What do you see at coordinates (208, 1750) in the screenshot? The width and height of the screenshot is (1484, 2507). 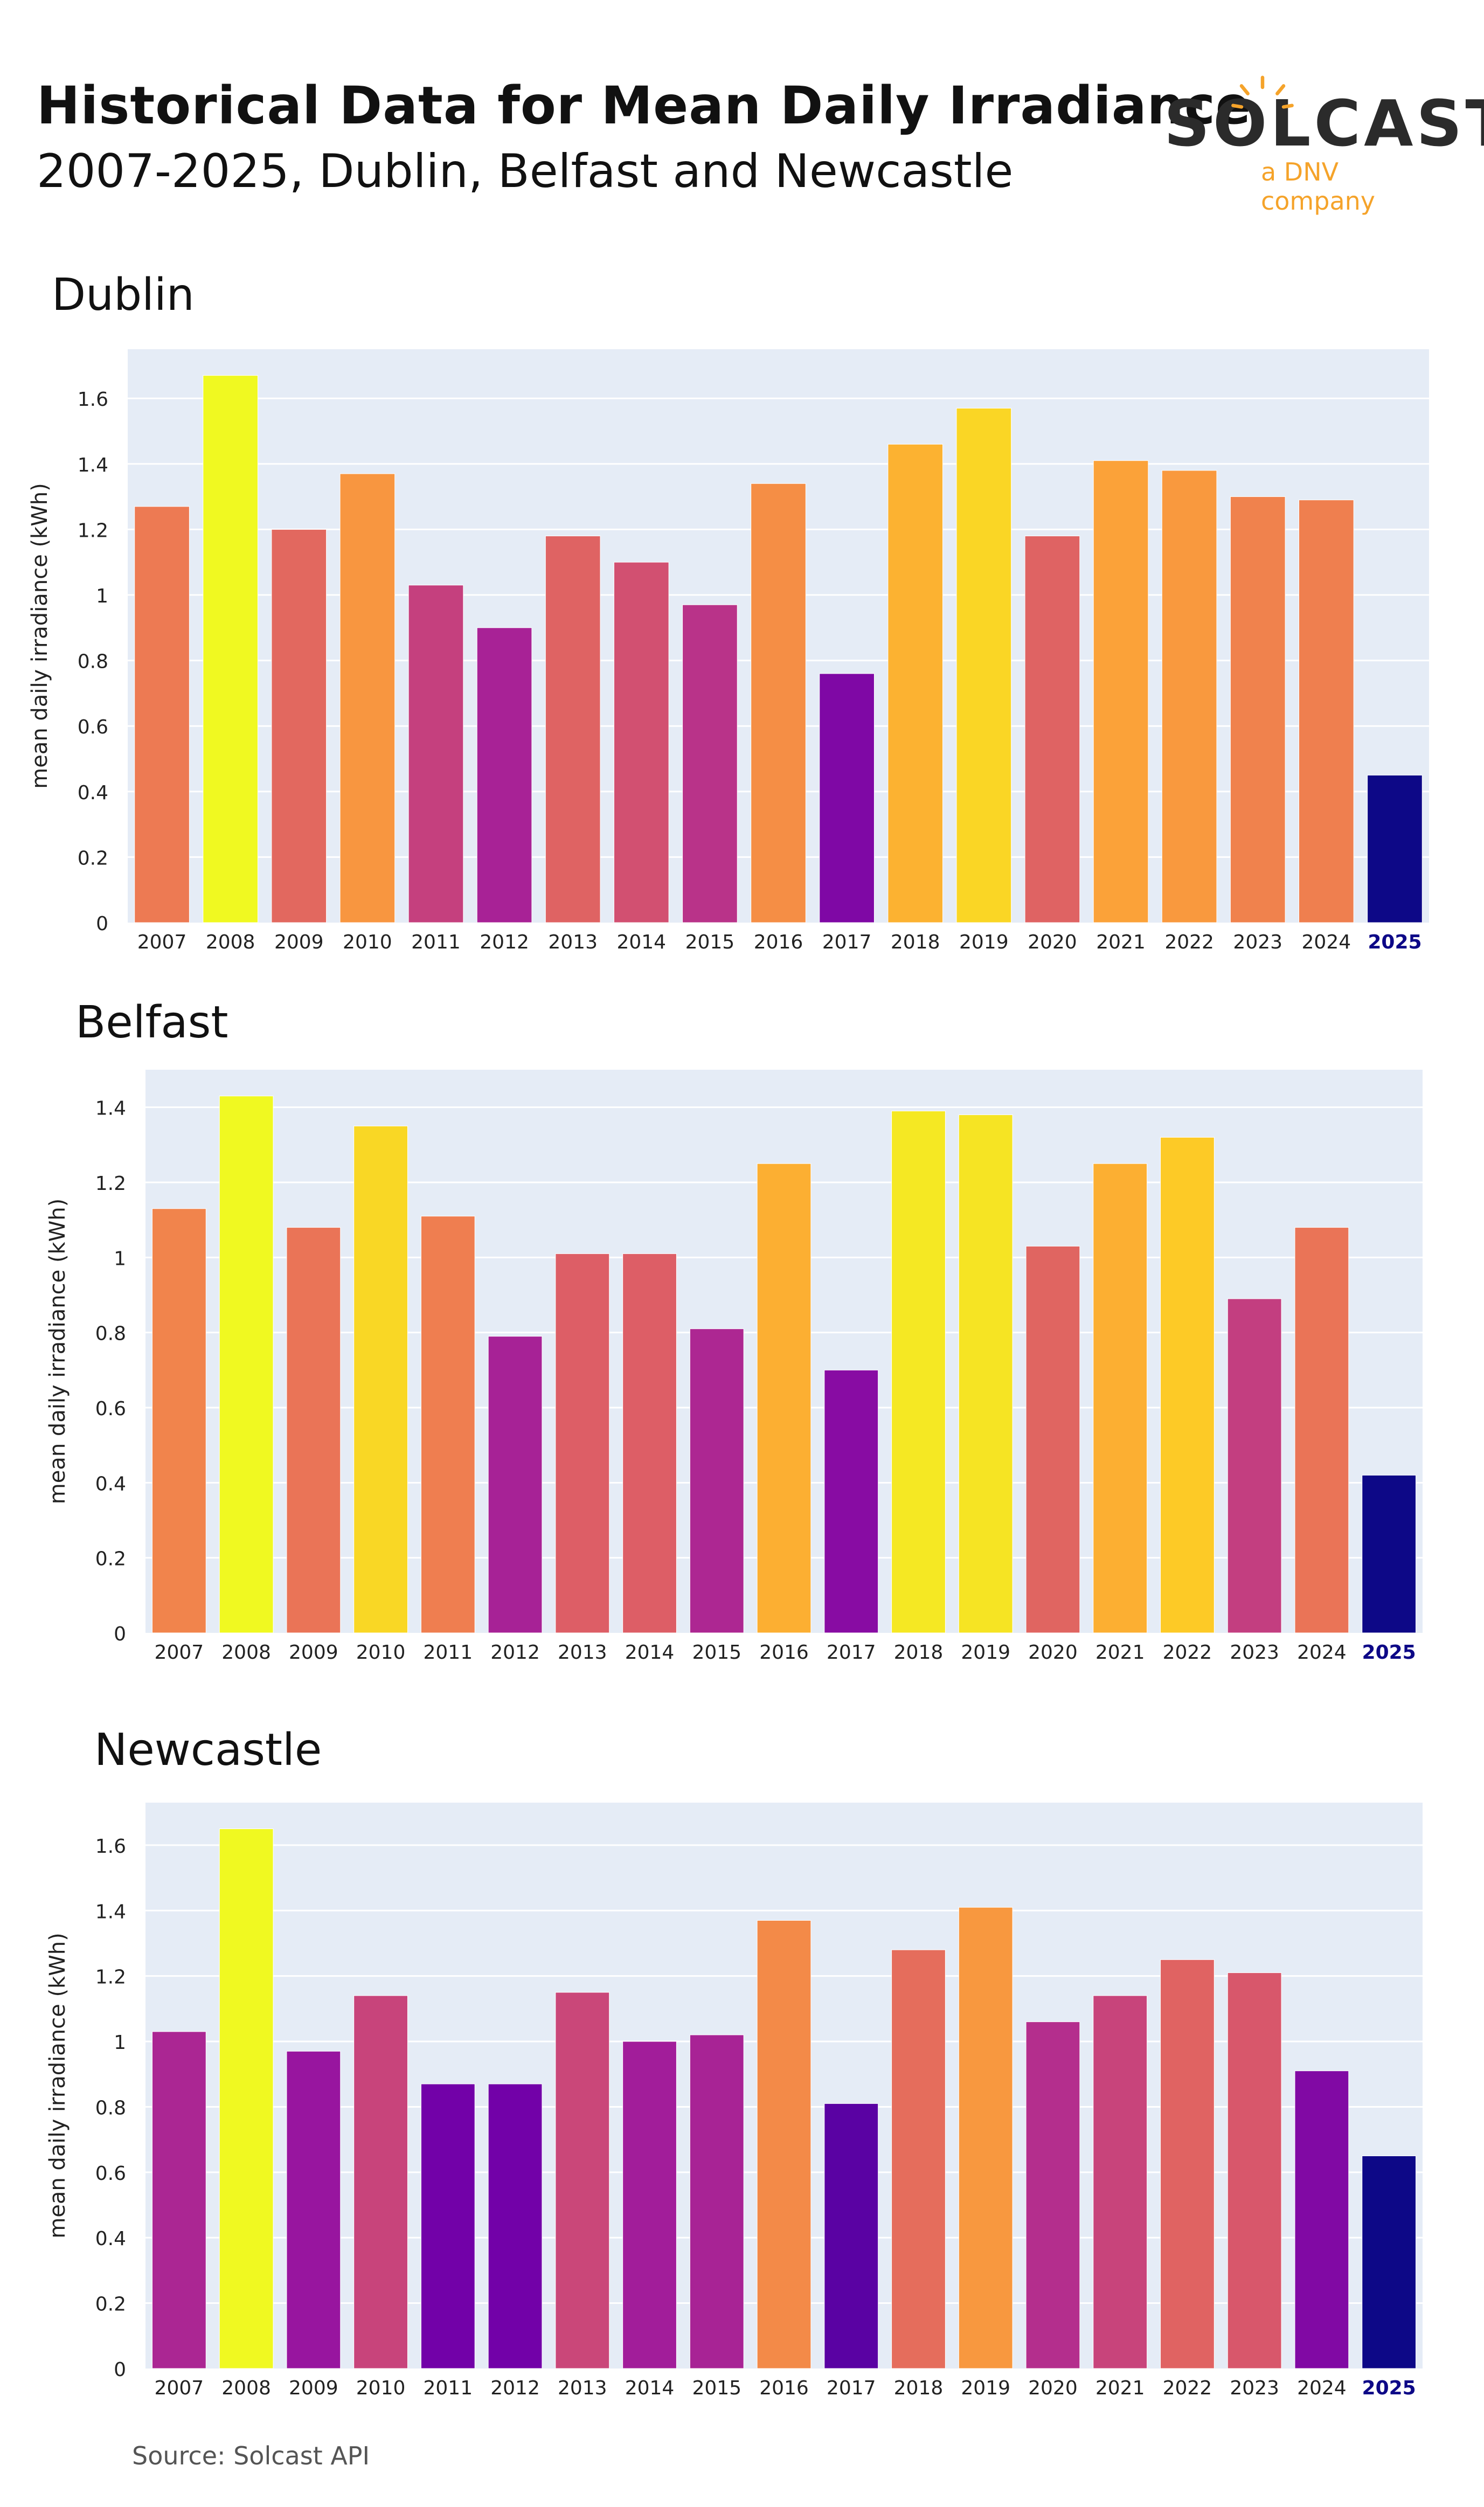 I see `chart-title-newcastle: Newcastle` at bounding box center [208, 1750].